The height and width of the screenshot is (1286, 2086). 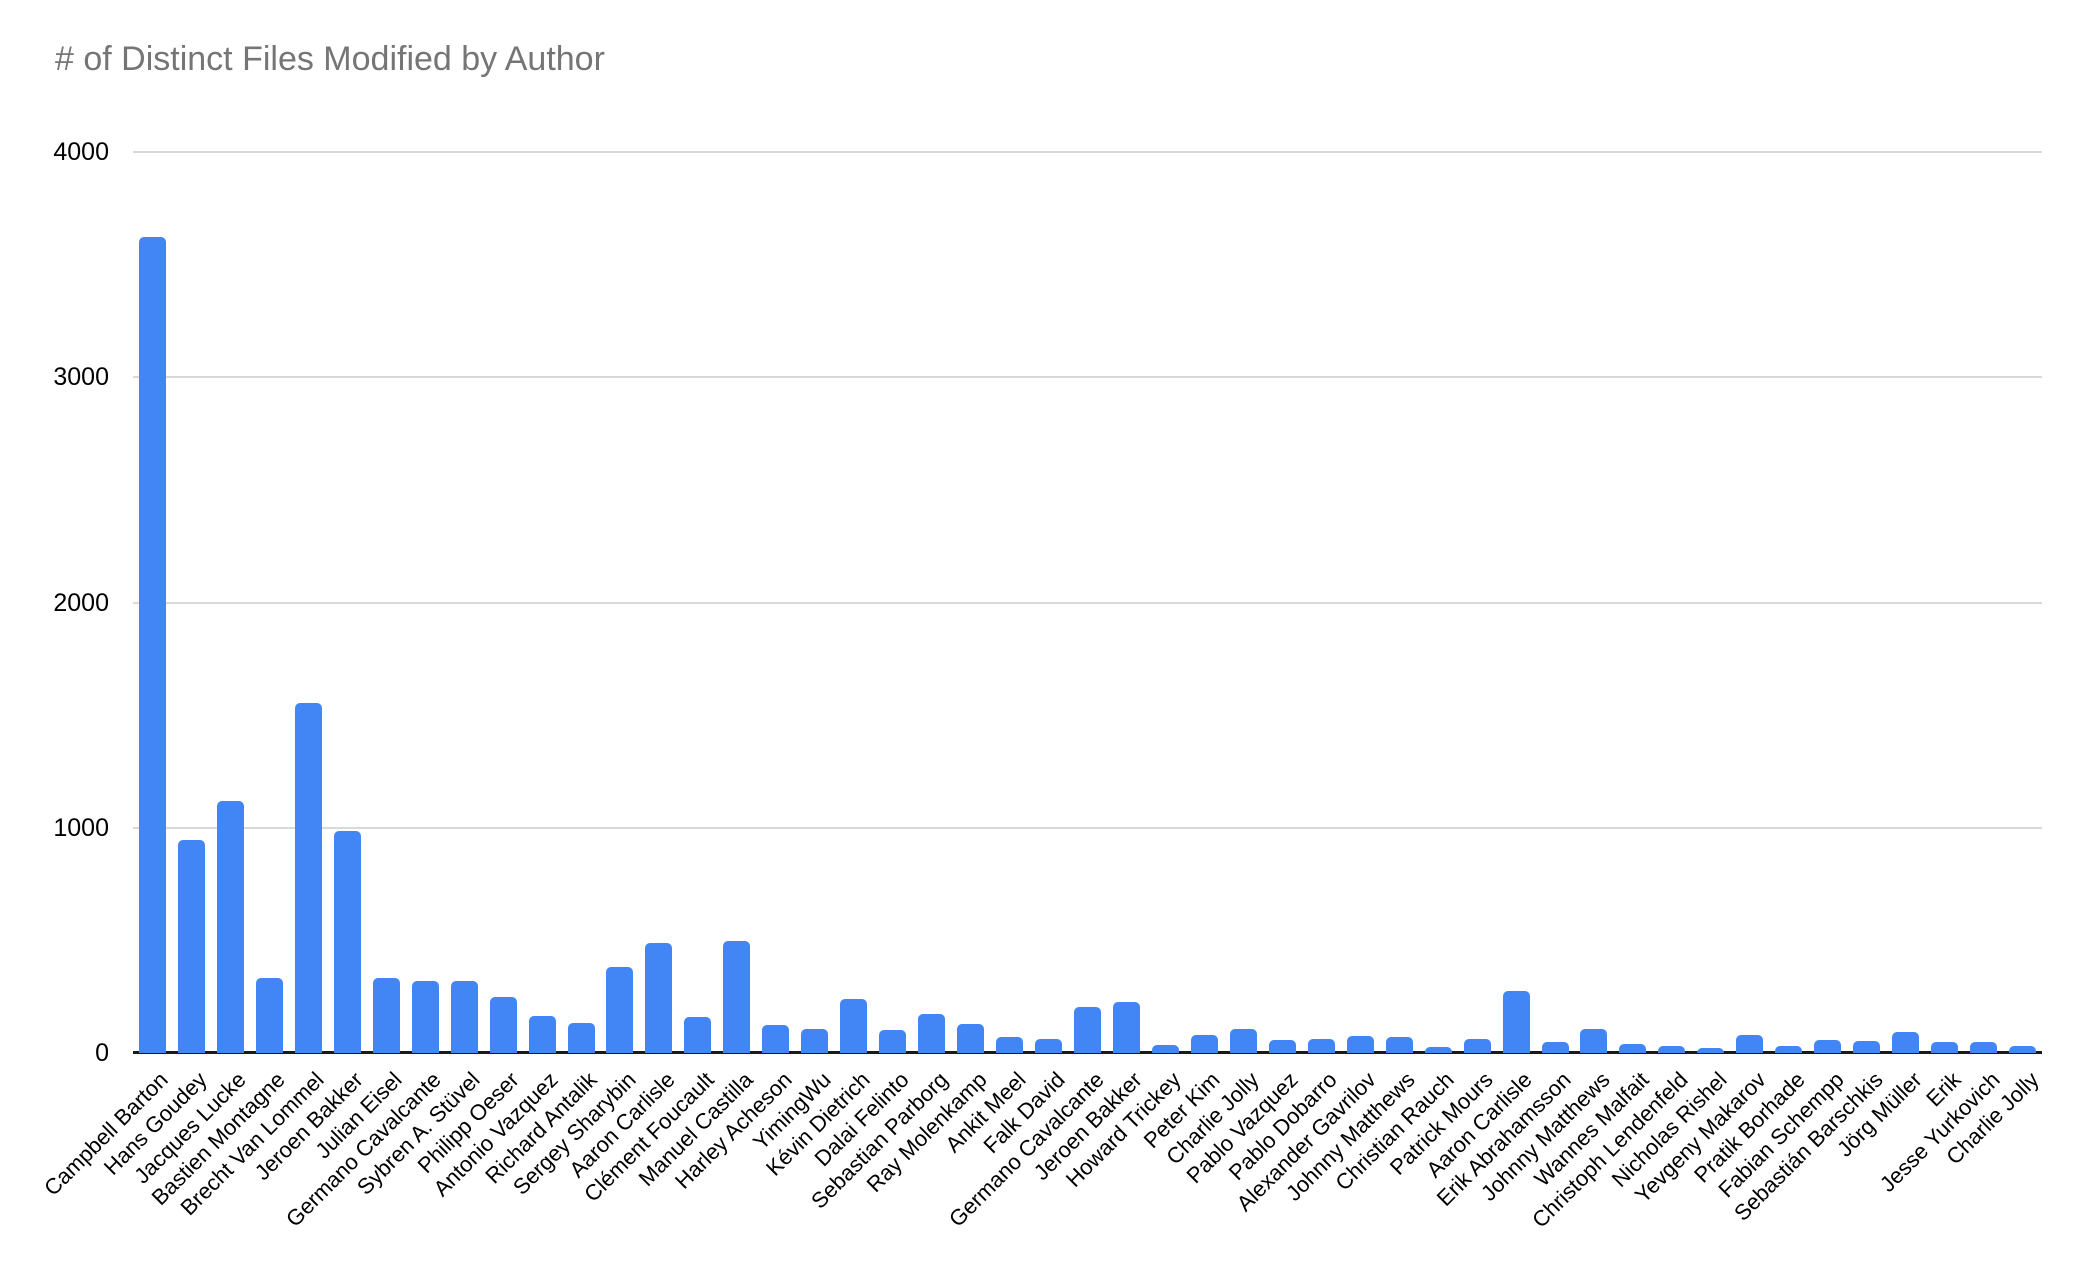 I want to click on bar-falk-david, so click(x=1049, y=1046).